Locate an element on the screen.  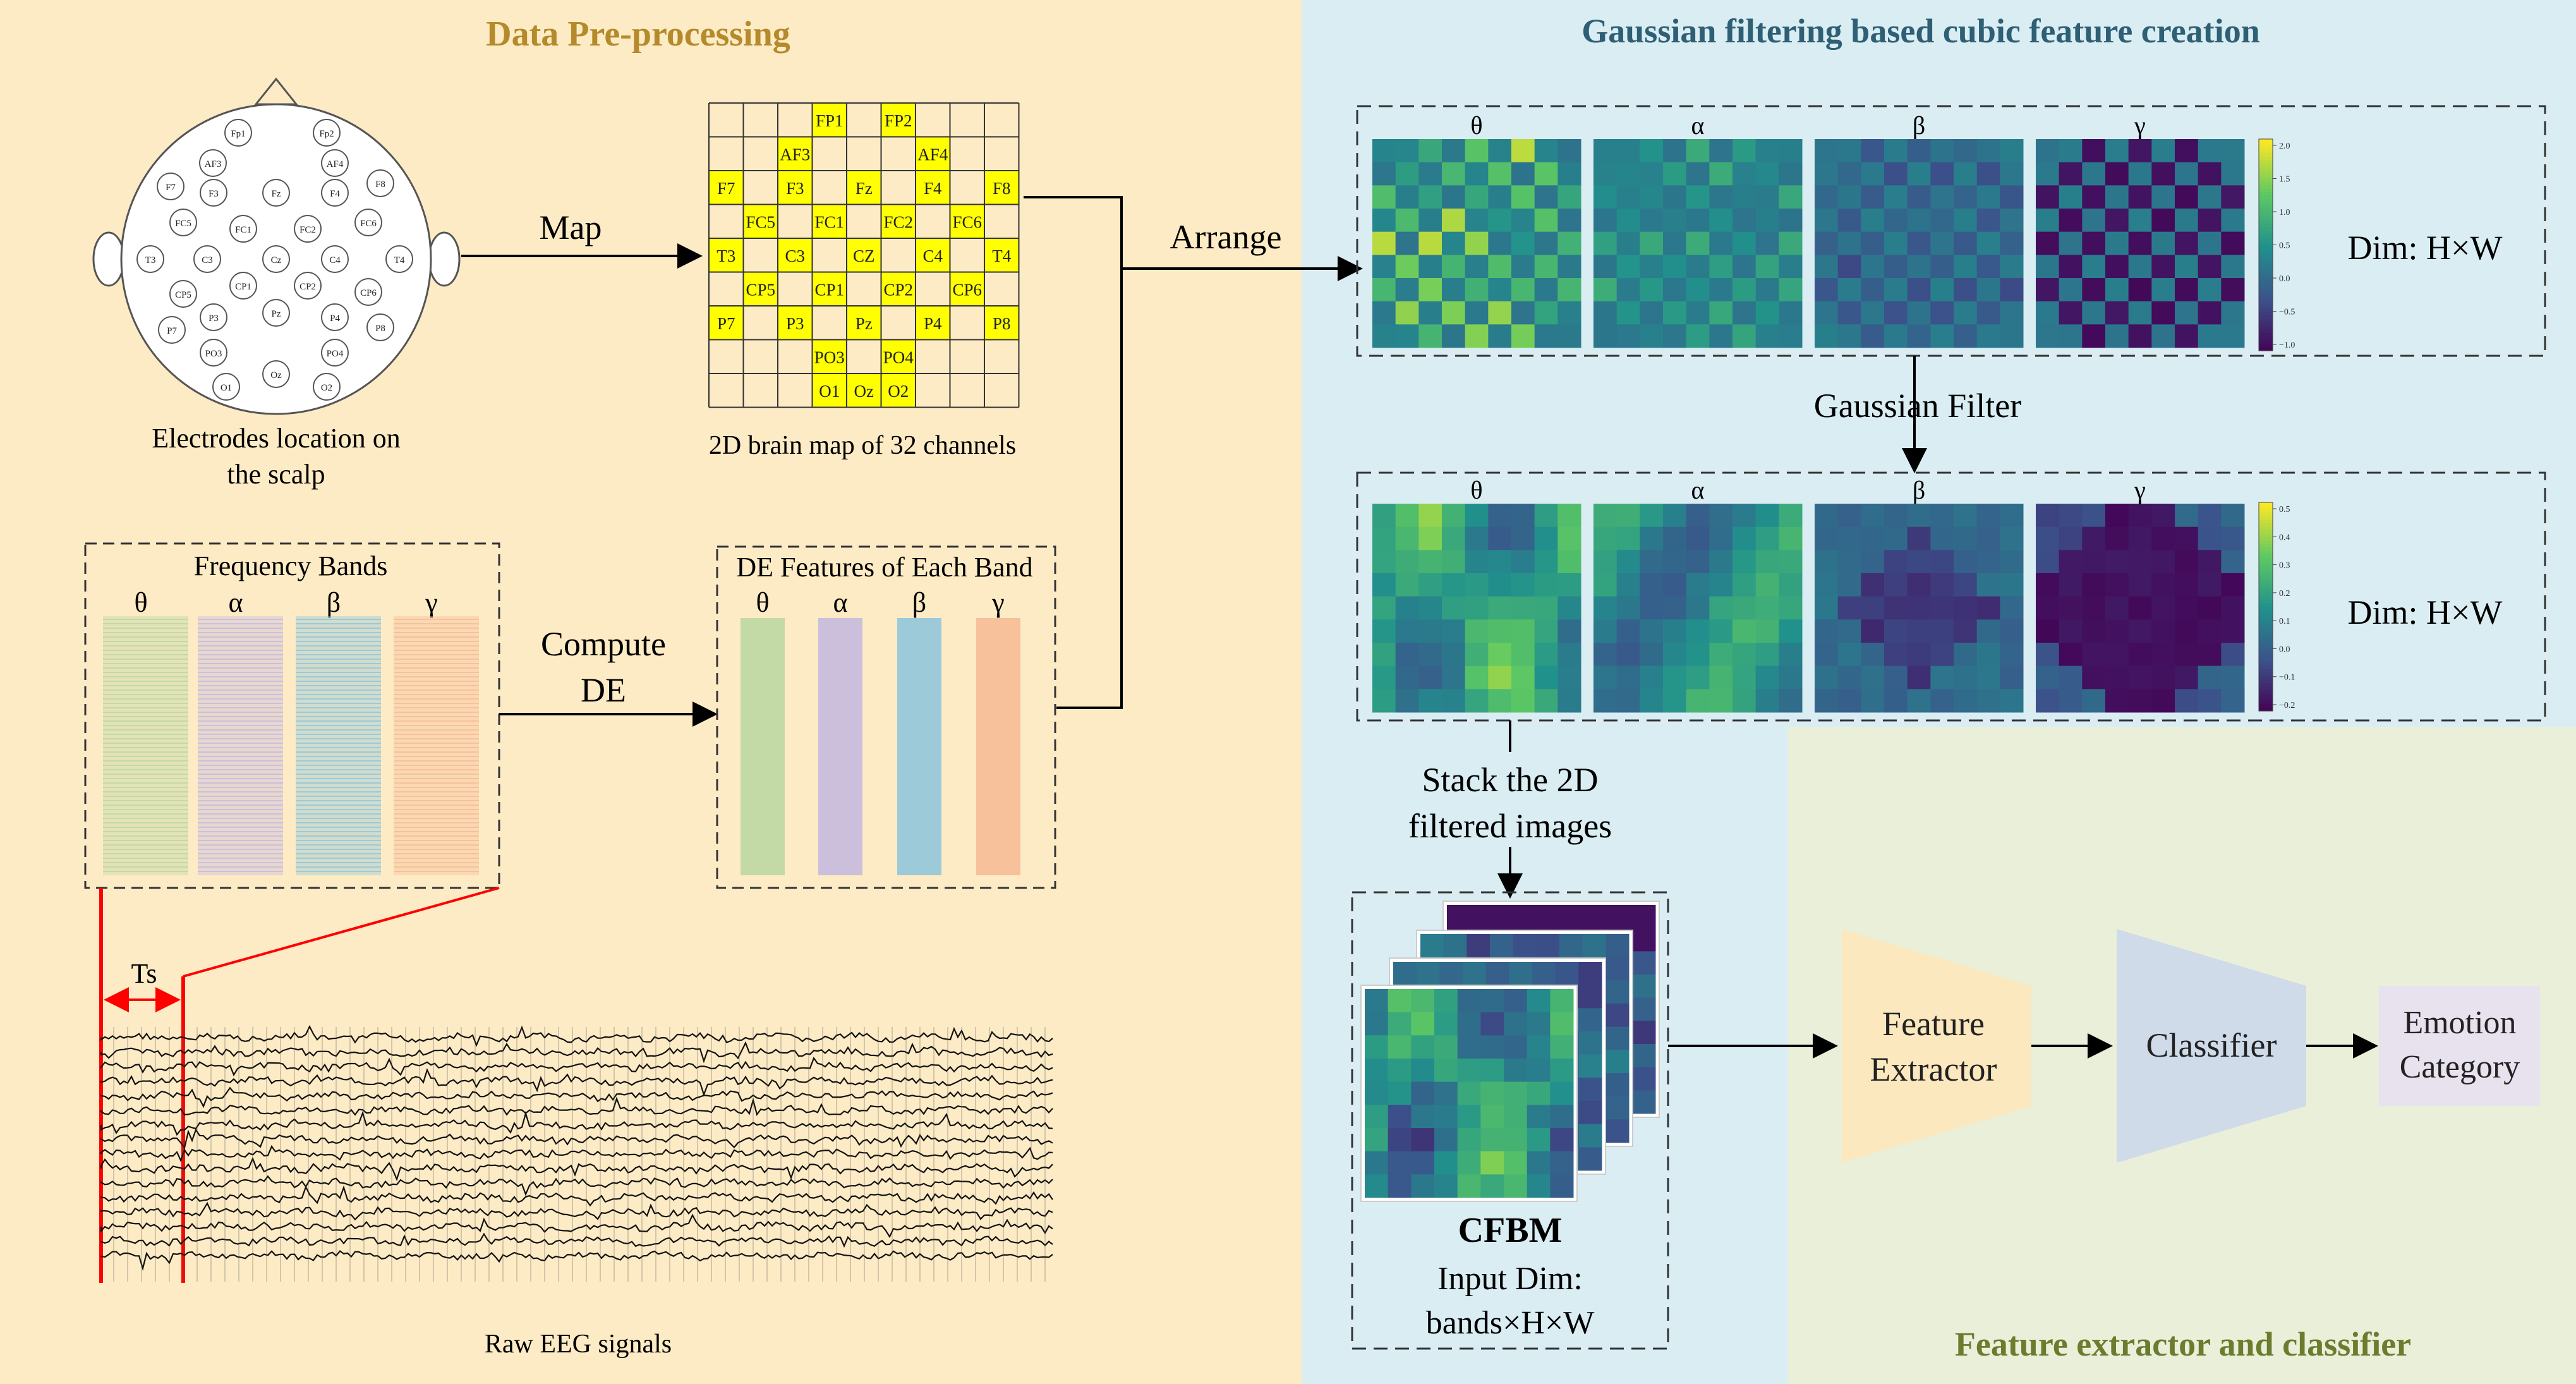
ts-label: Ts is located at coordinates (144, 974).